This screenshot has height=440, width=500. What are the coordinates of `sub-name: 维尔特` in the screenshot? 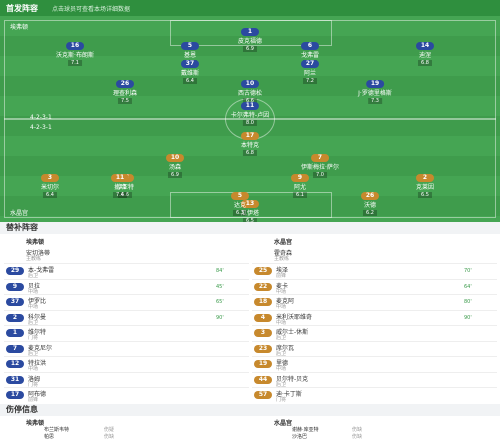 It's located at (37, 332).